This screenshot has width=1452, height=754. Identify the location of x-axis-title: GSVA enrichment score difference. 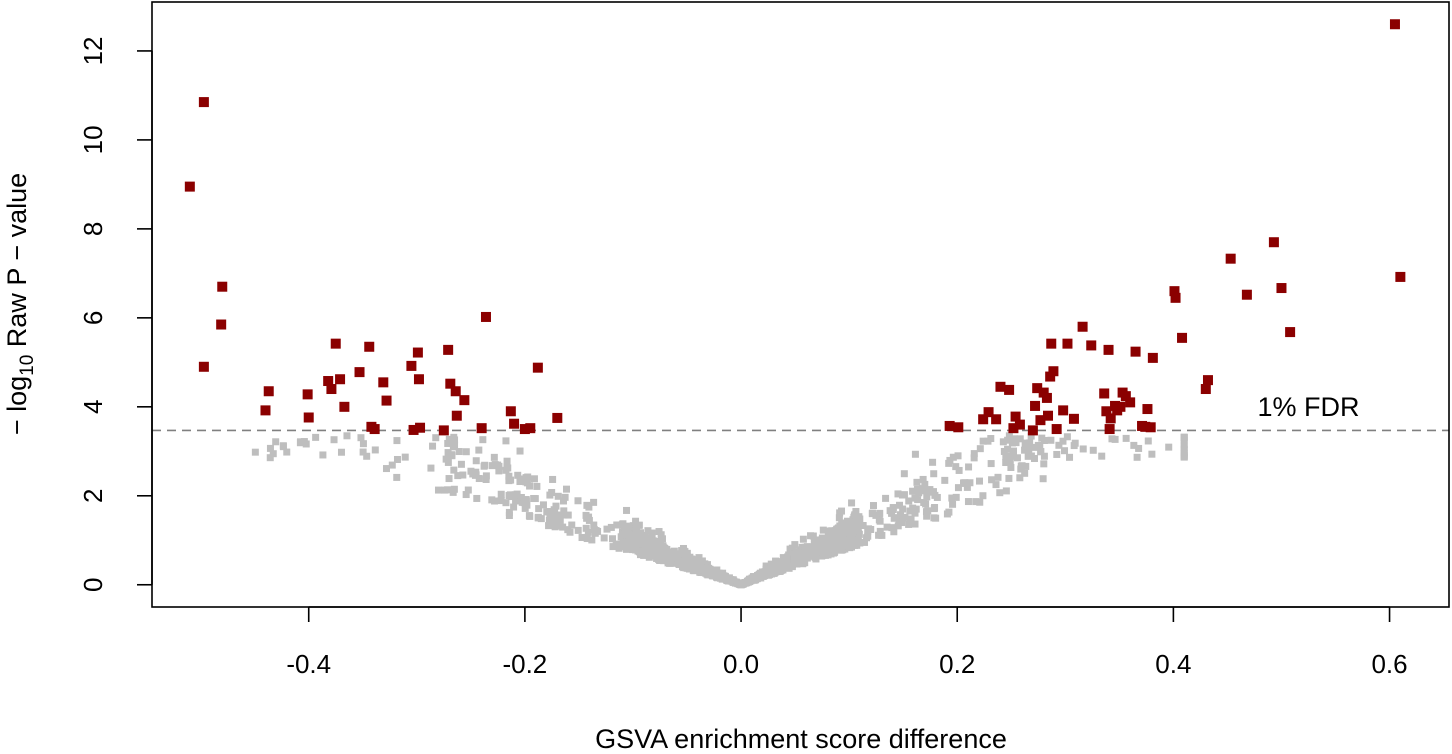
(801, 739).